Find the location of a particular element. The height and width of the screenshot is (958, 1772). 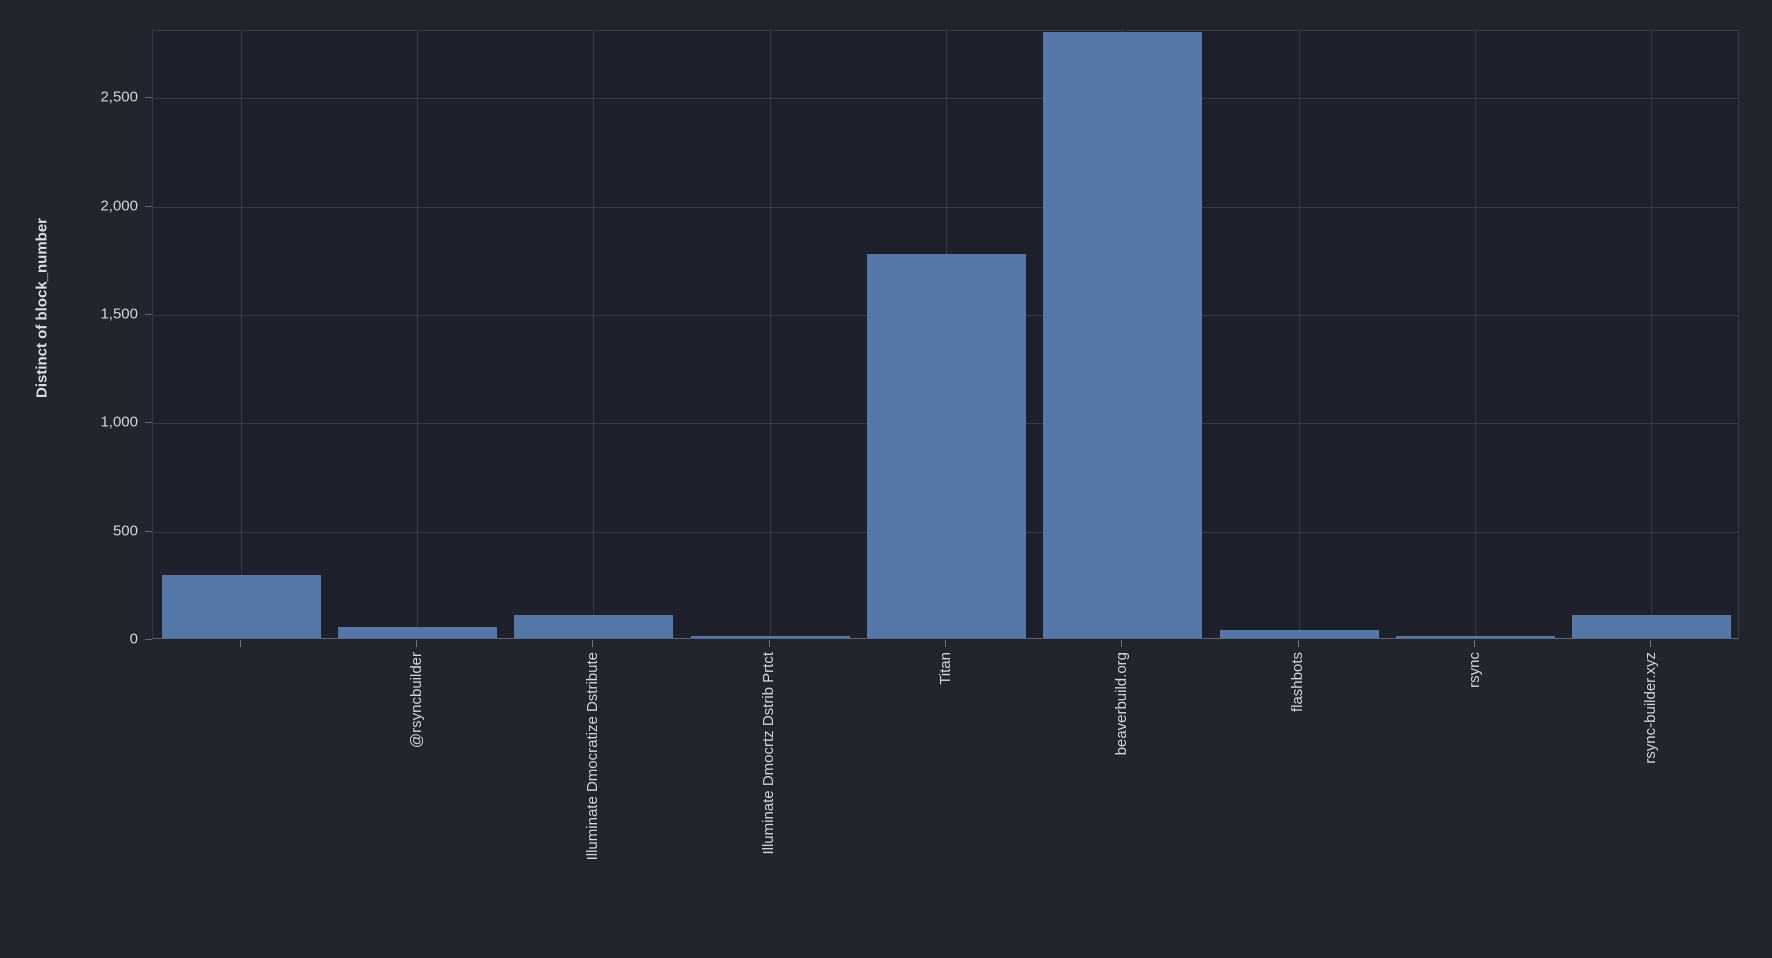

y-tick-label: 2,000 is located at coordinates (119, 206).